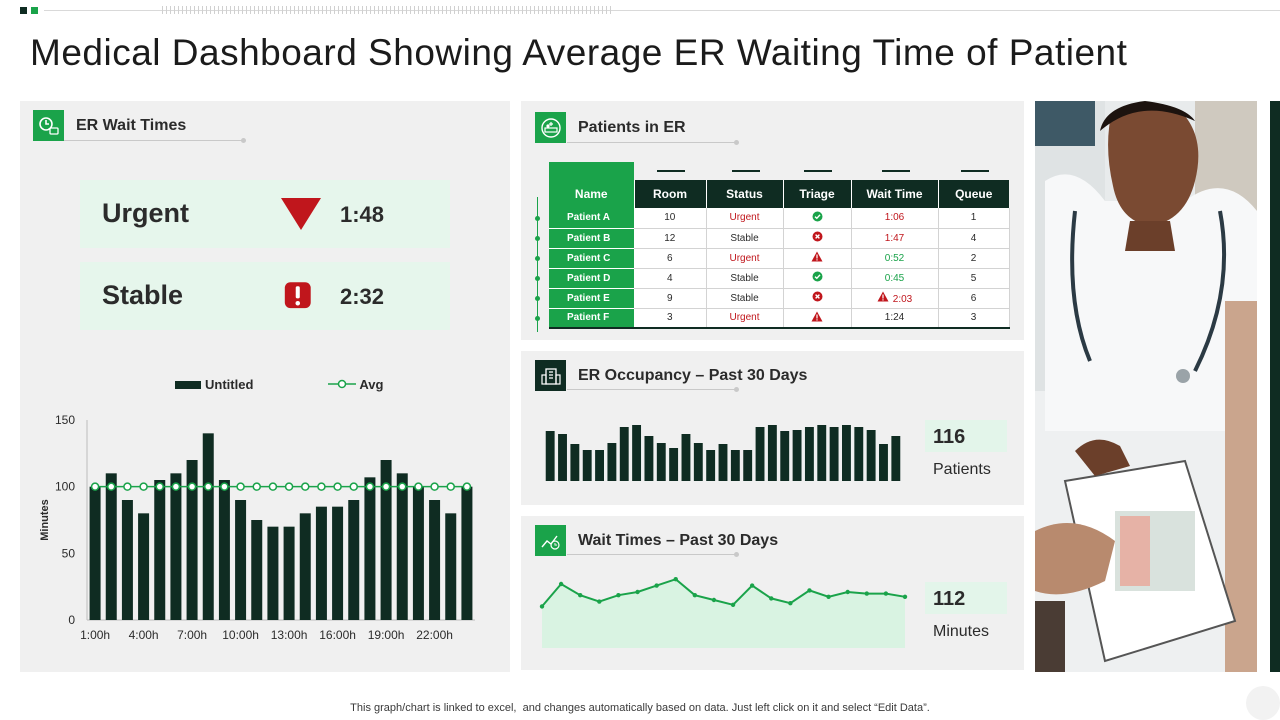  Describe the element at coordinates (818, 171) in the screenshot. I see `column-stub` at that location.